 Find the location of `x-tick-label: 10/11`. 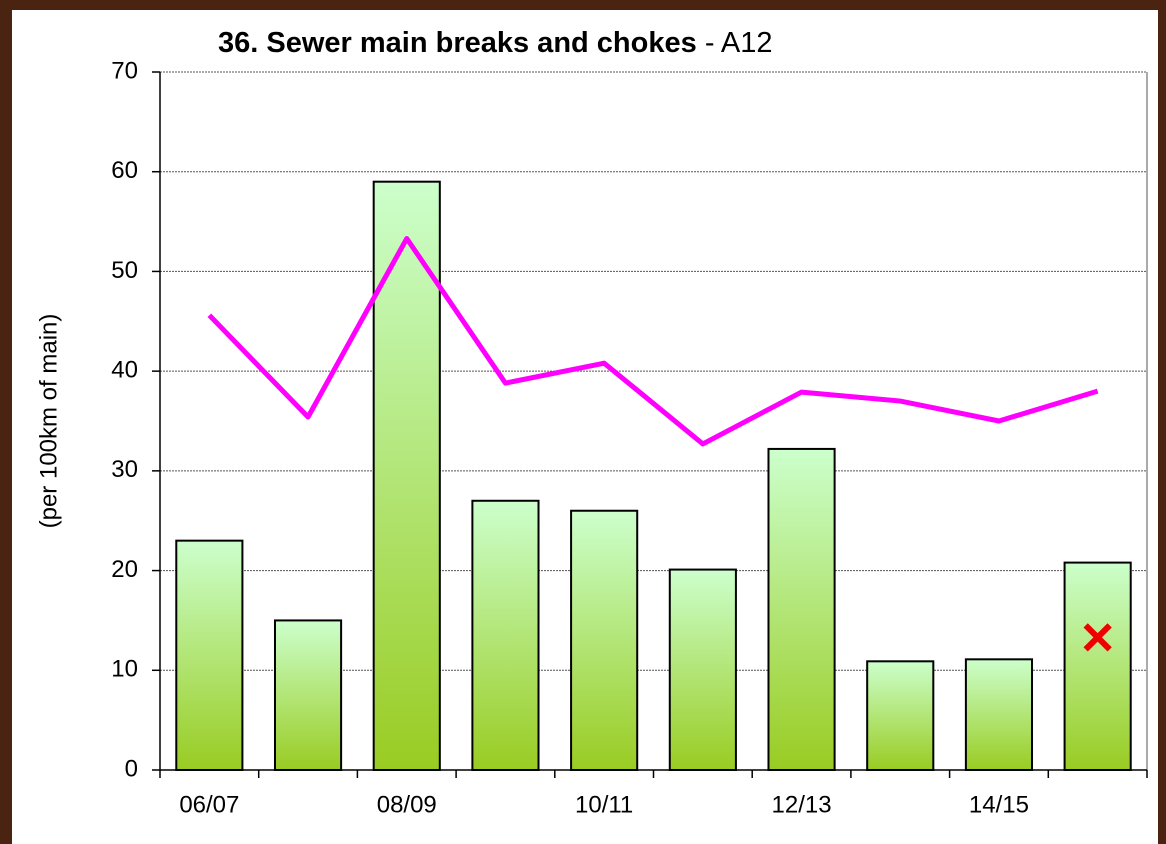

x-tick-label: 10/11 is located at coordinates (604, 804).